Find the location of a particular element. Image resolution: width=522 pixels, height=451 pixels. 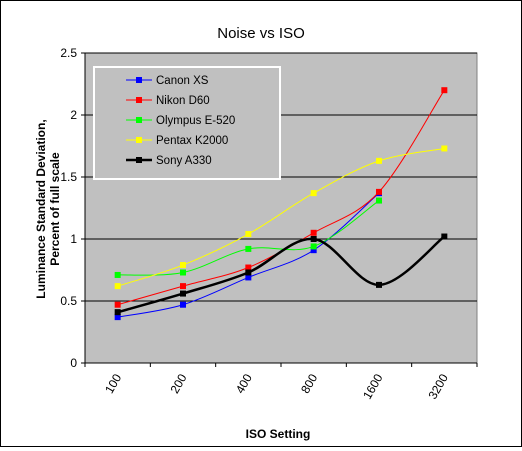

legend-label-sony-a330: Sony A330 is located at coordinates (184, 161).